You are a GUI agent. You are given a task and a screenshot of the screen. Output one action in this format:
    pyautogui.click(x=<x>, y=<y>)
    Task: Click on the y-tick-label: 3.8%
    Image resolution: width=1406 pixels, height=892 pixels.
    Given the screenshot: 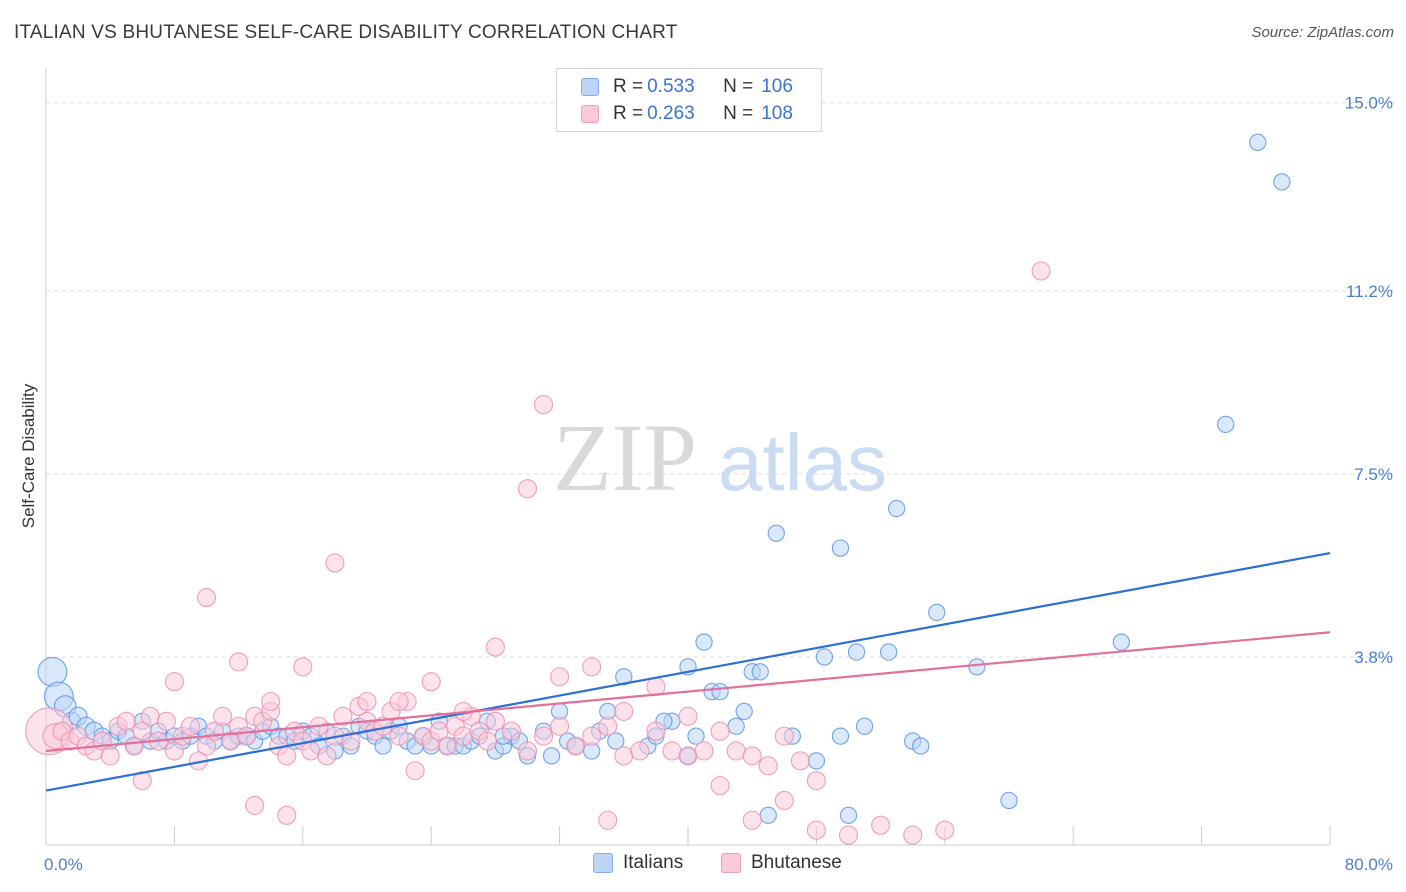 What is the action you would take?
    pyautogui.click(x=1373, y=657)
    